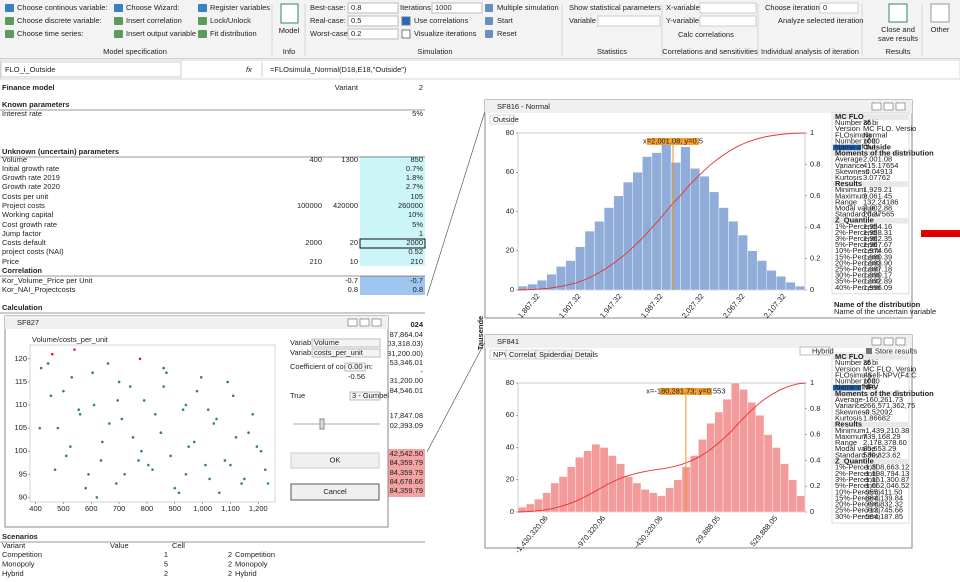 The width and height of the screenshot is (960, 582). I want to click on ribbon-button: Model, so click(289, 30).